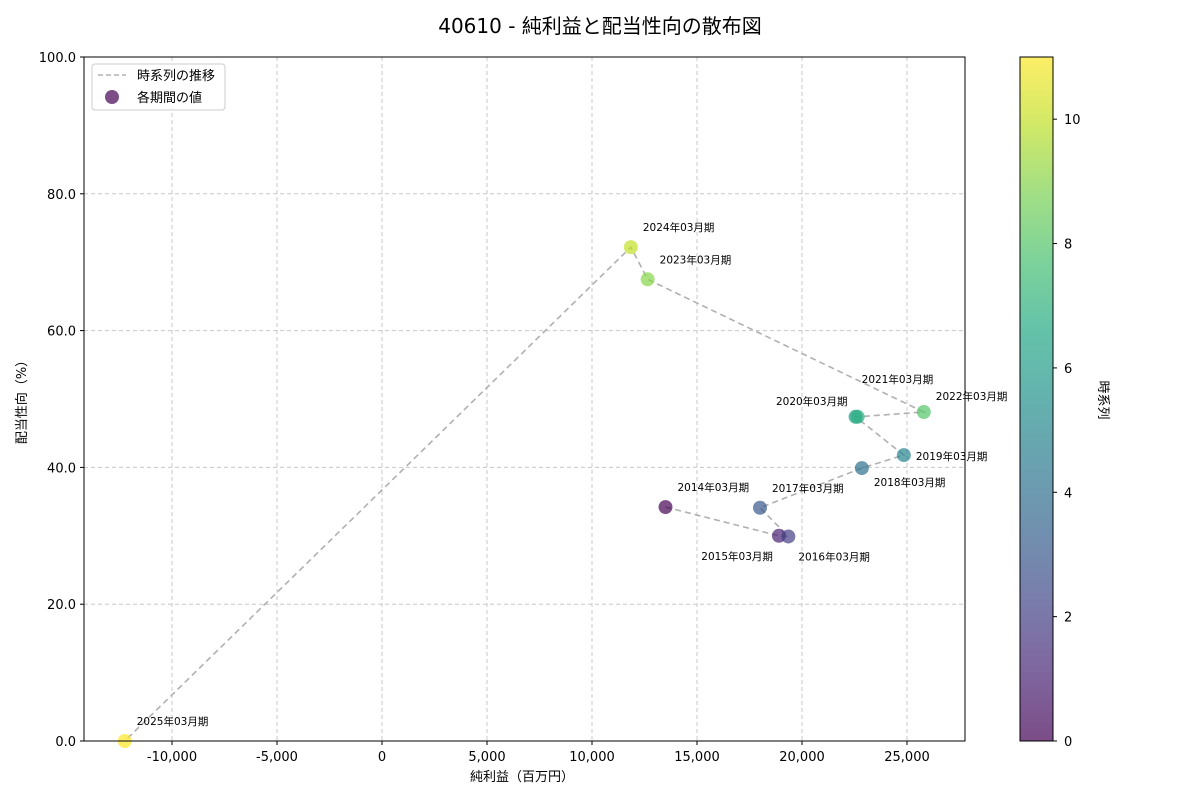  Describe the element at coordinates (382, 757) in the screenshot. I see `x-tick-label: 0` at that location.